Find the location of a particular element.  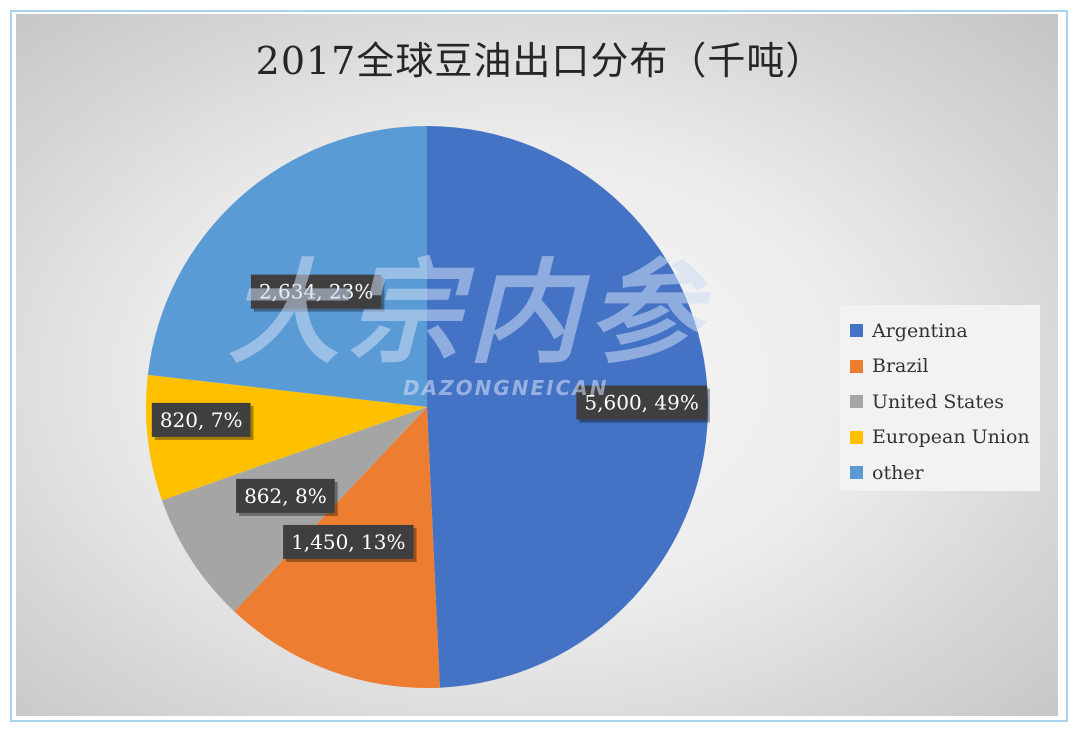

legend-item-united-states: United States is located at coordinates (945, 402).